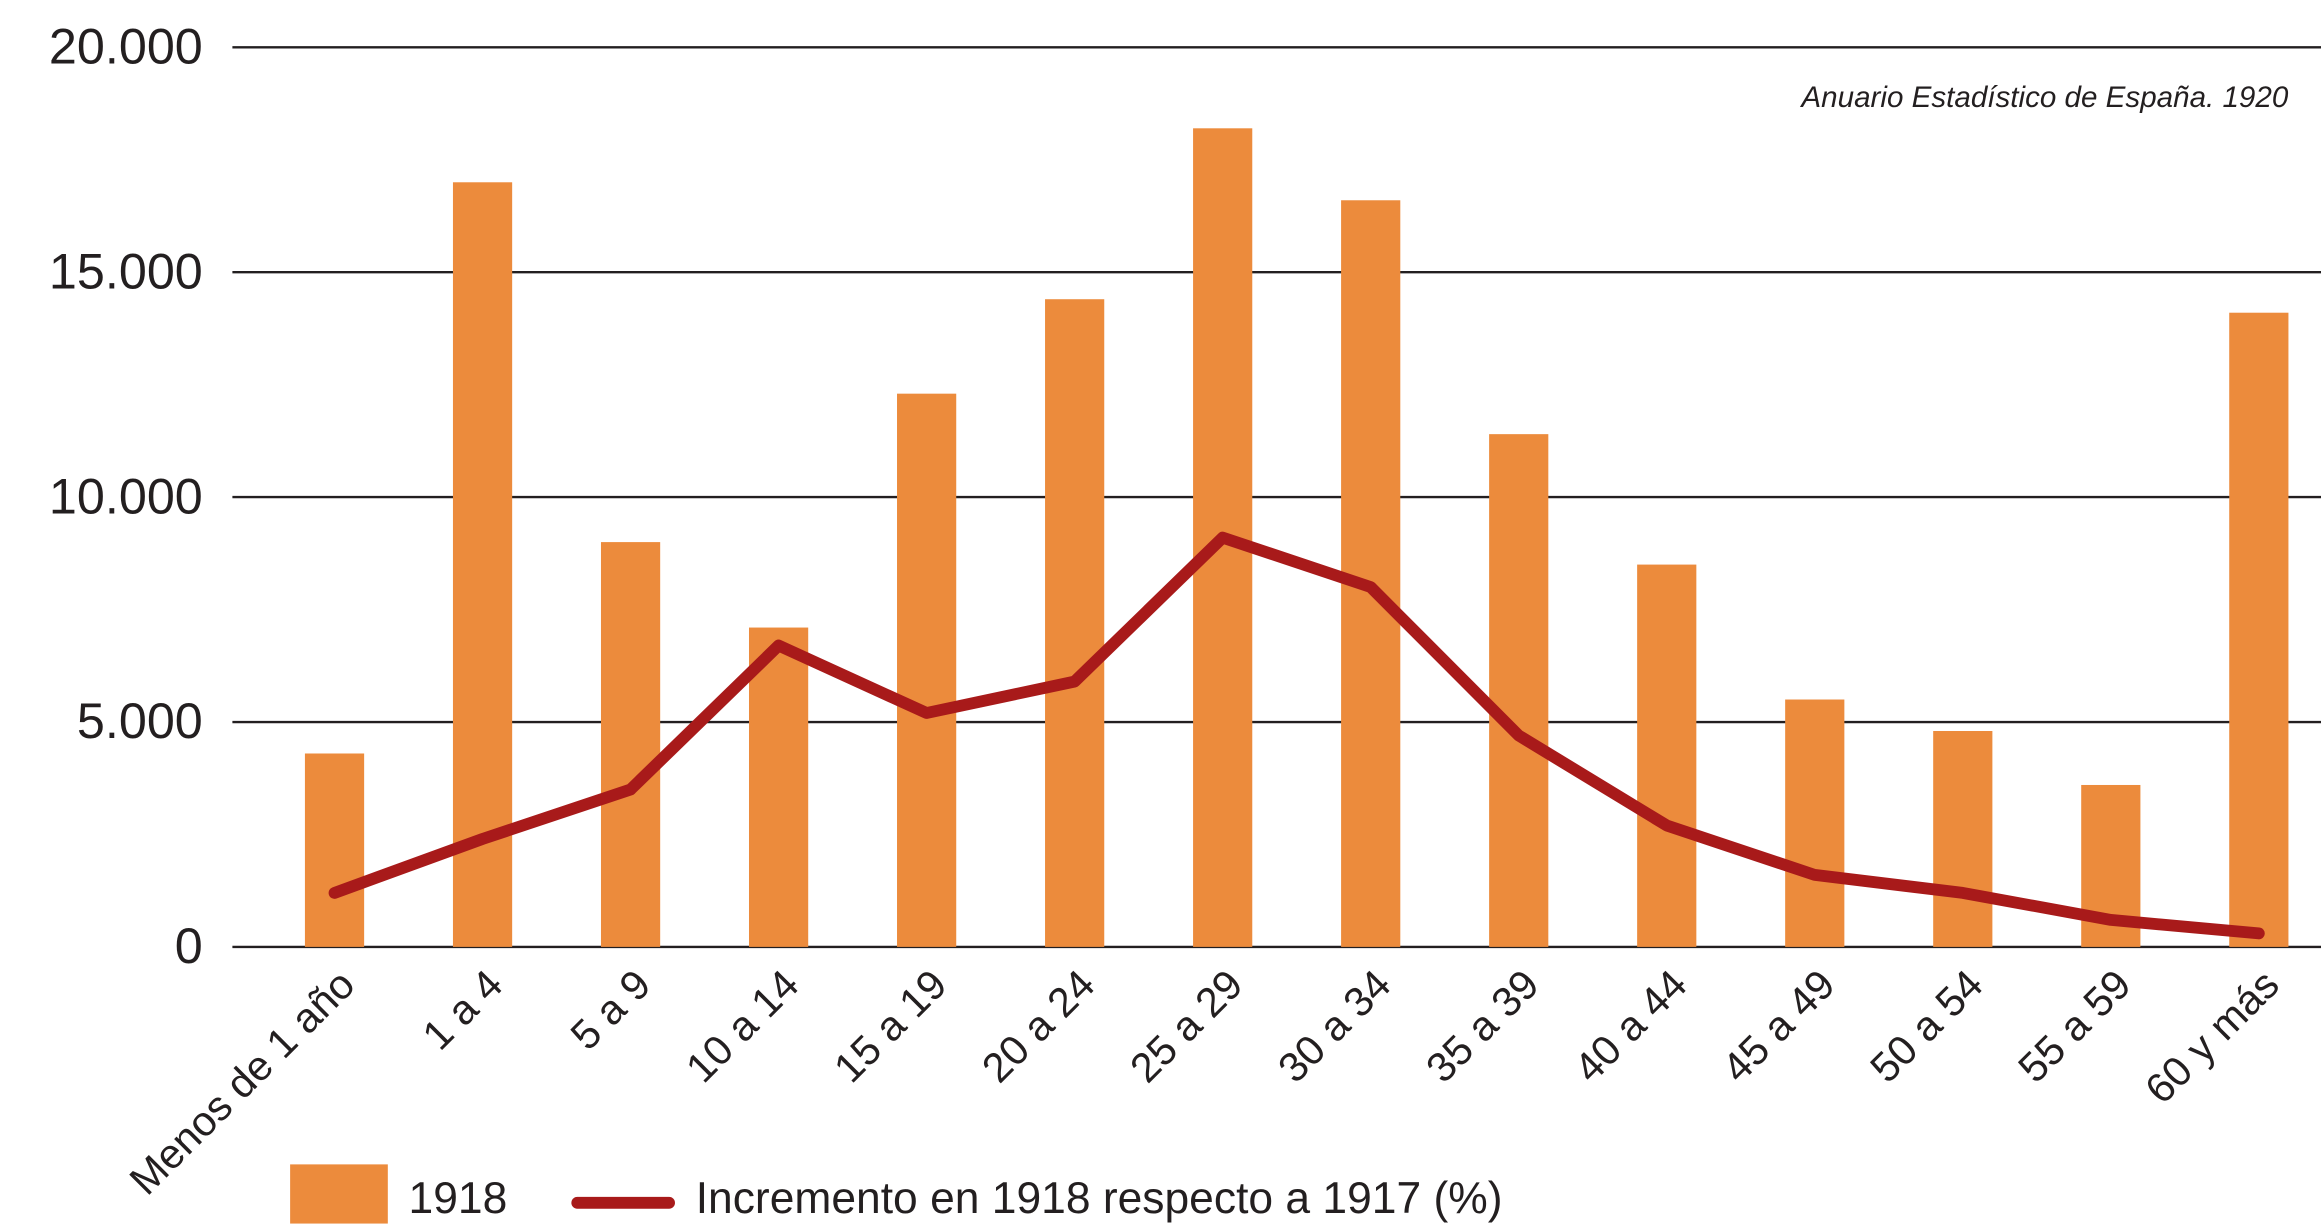 The image size is (2321, 1228). What do you see at coordinates (339, 1194) in the screenshot?
I see `legend-swatch` at bounding box center [339, 1194].